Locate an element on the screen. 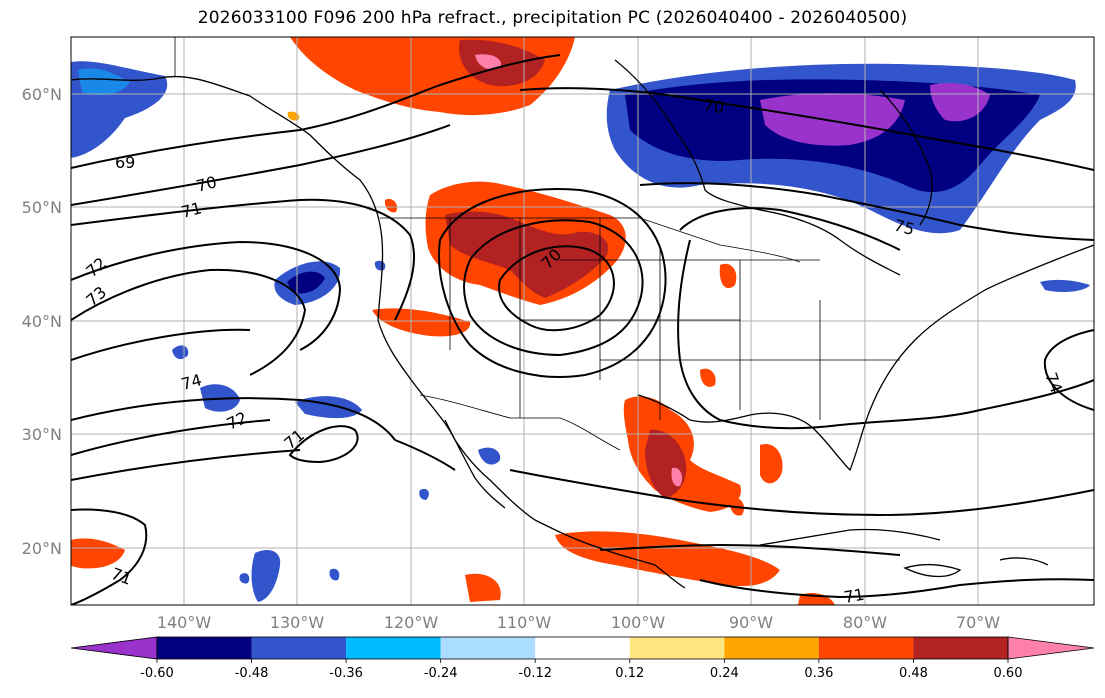 Image resolution: width=1105 pixels, height=698 pixels. colorbar-tick-label: 0.12 is located at coordinates (629, 673).